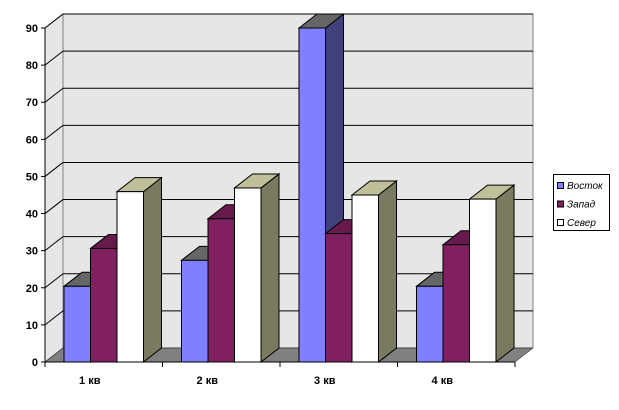 The image size is (619, 410). Describe the element at coordinates (443, 381) in the screenshot. I see `x-tick-label: 4 кв` at that location.